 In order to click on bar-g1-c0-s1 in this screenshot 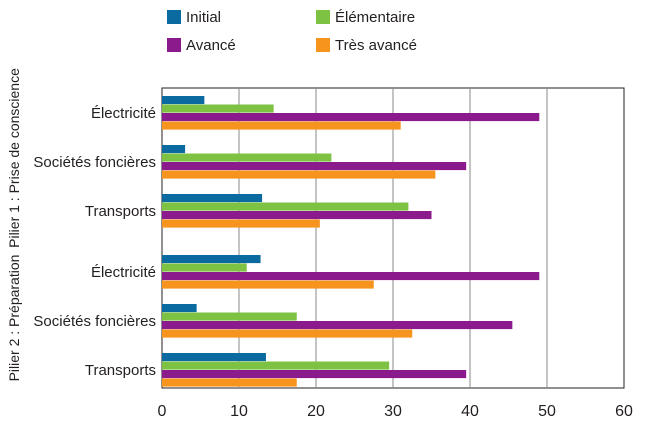, I will do `click(204, 267)`.